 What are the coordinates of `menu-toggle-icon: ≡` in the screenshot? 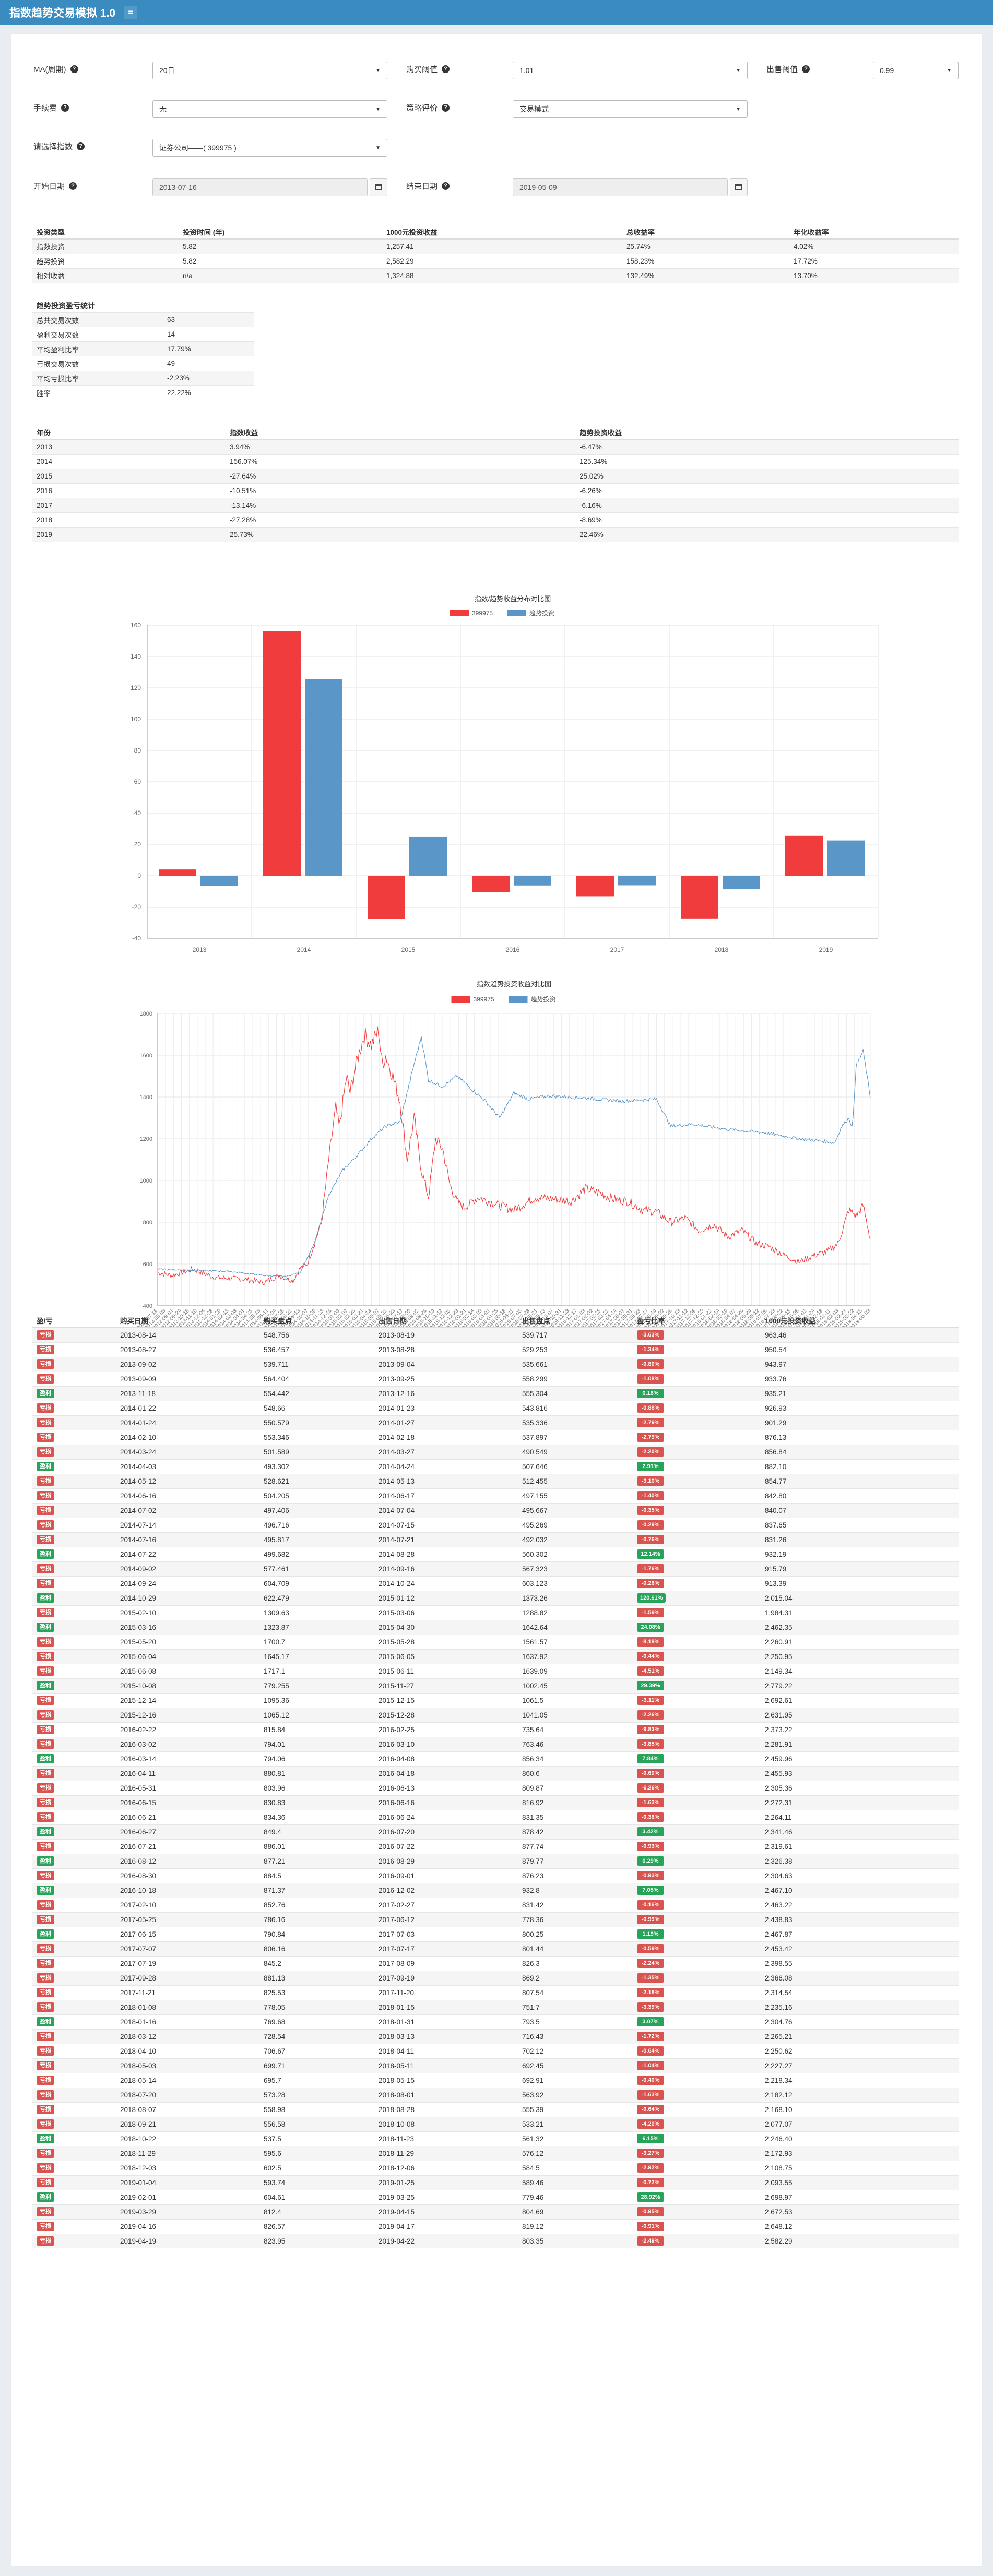 It's located at (131, 13).